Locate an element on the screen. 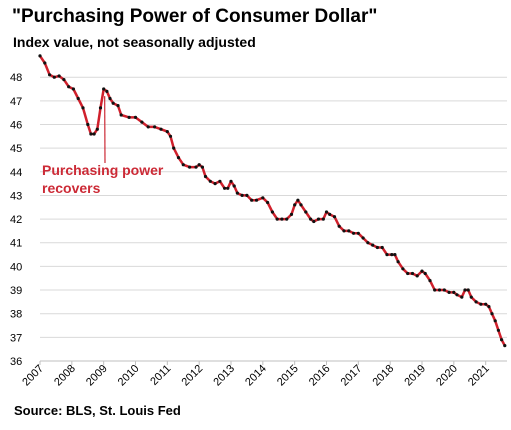 The image size is (511, 430). x-tick-label-2019: 2019 is located at coordinates (415, 376).